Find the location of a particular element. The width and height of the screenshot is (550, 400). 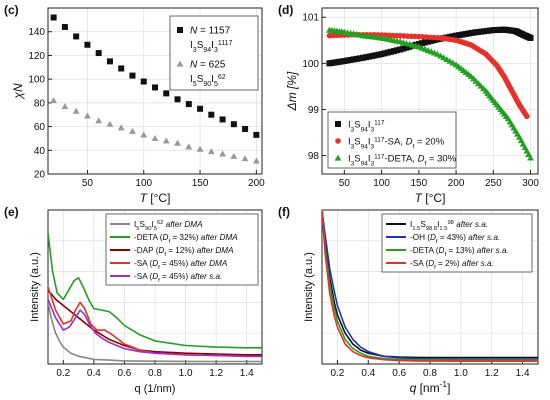

x-tick-label: 1.2 is located at coordinates (216, 373).